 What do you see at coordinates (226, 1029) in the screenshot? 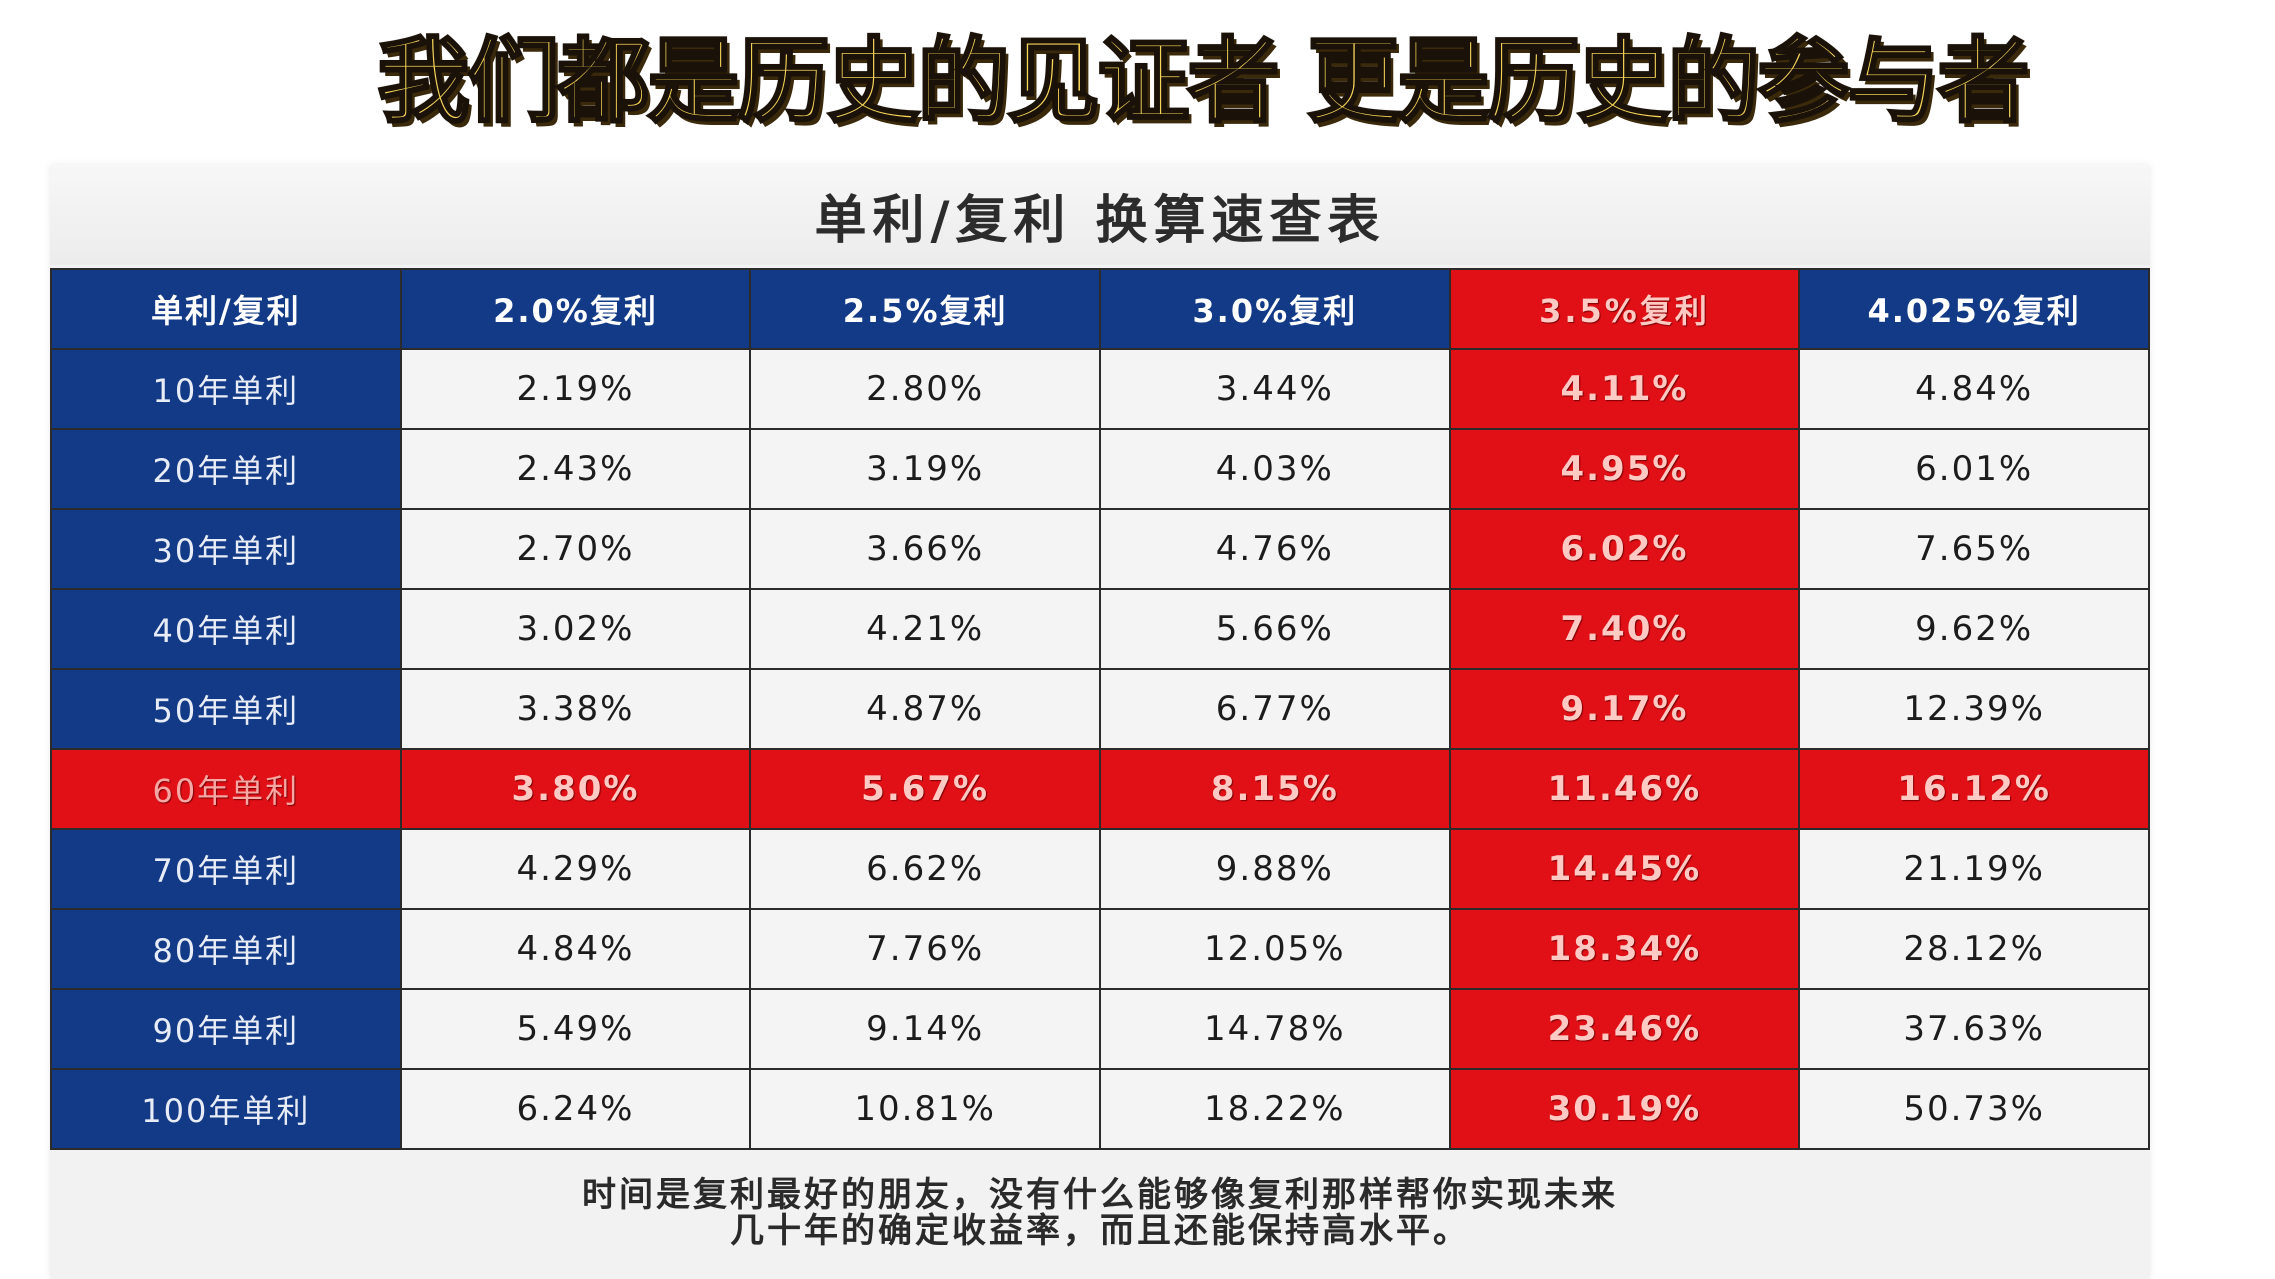
I see `row-label: 90年单利` at bounding box center [226, 1029].